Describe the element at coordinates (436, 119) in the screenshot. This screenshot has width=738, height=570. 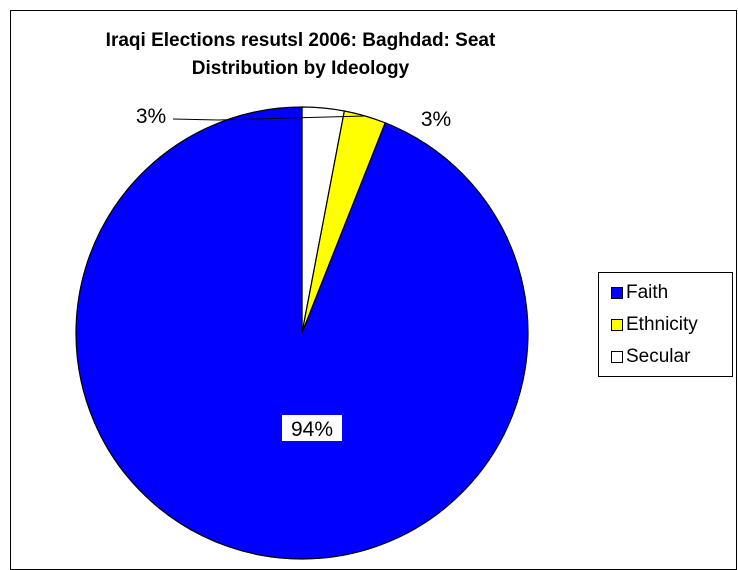
I see `data-label-secular: 3%` at that location.